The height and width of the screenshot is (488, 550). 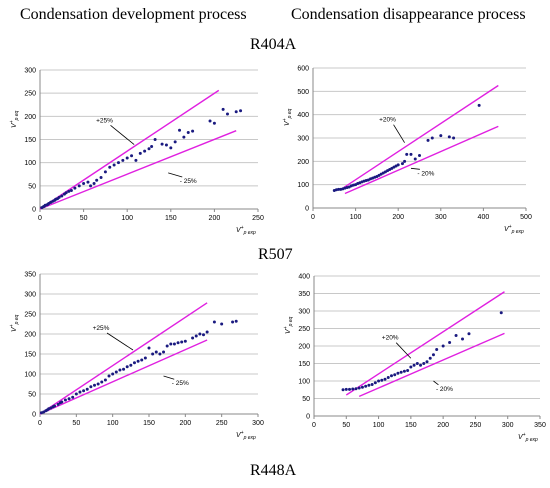 What do you see at coordinates (101, 328) in the screenshot?
I see `annotation-label: +25%` at bounding box center [101, 328].